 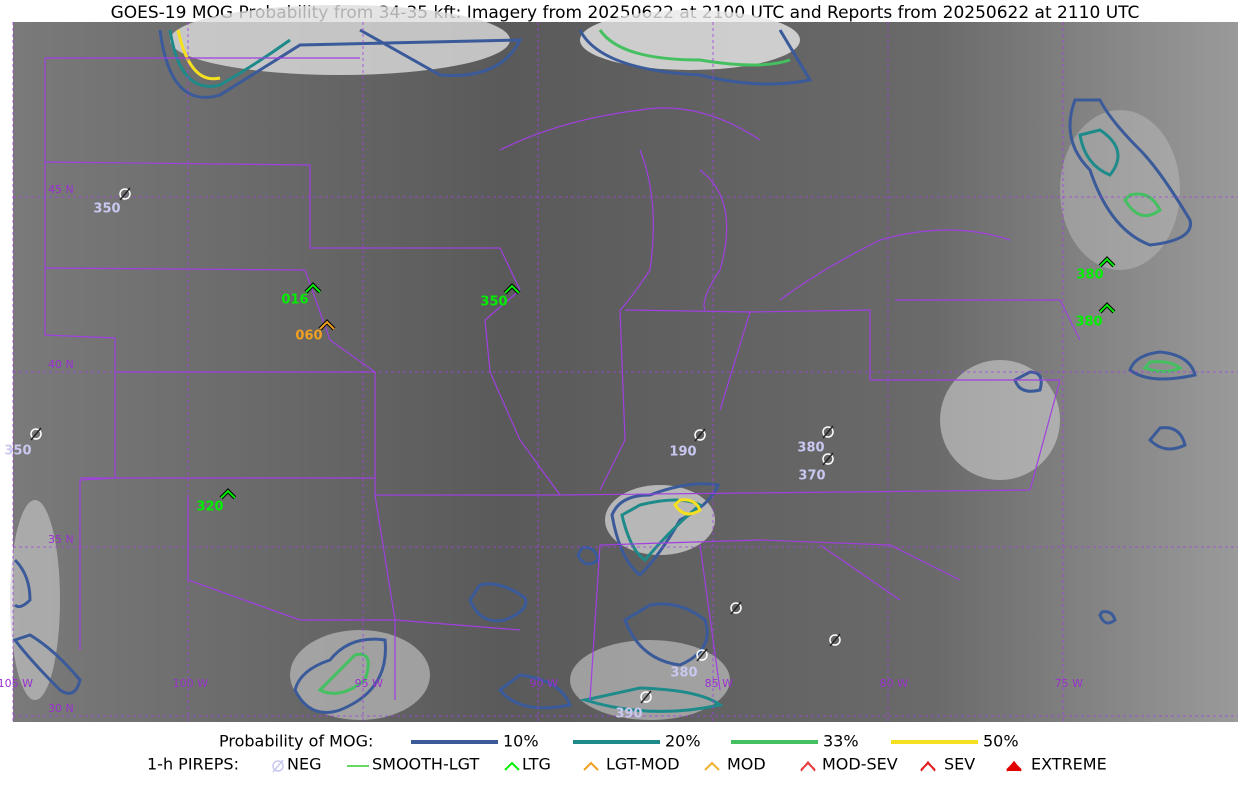 What do you see at coordinates (193, 764) in the screenshot?
I see `legend-title: 1-h PIREPS:` at bounding box center [193, 764].